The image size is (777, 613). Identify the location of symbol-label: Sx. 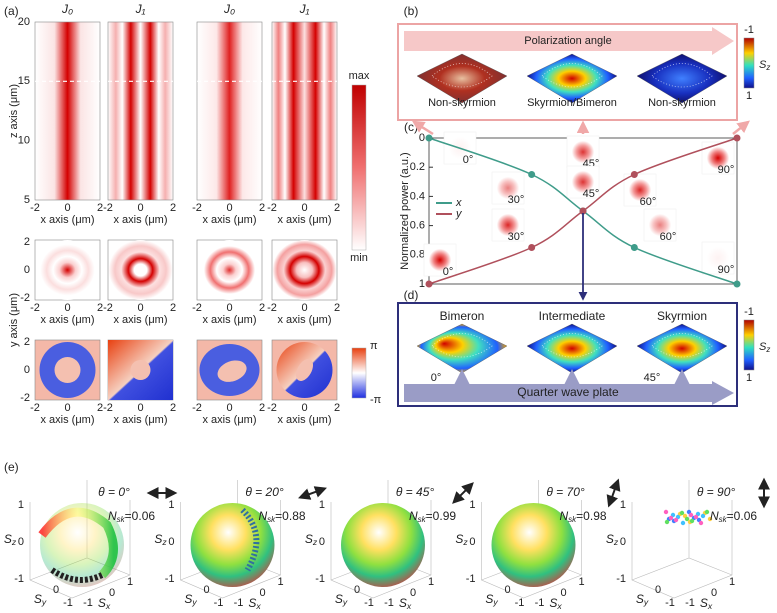
(555, 603).